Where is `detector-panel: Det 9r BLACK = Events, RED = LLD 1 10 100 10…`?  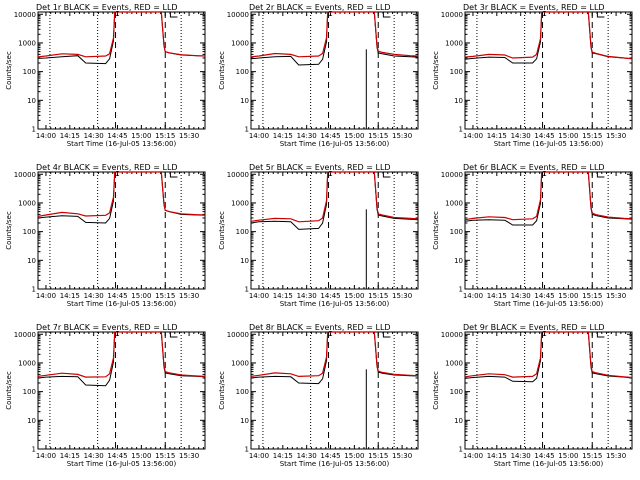
detector-panel: Det 9r BLACK = Events, RED = LLD 1 10 100 10… is located at coordinates (532, 395).